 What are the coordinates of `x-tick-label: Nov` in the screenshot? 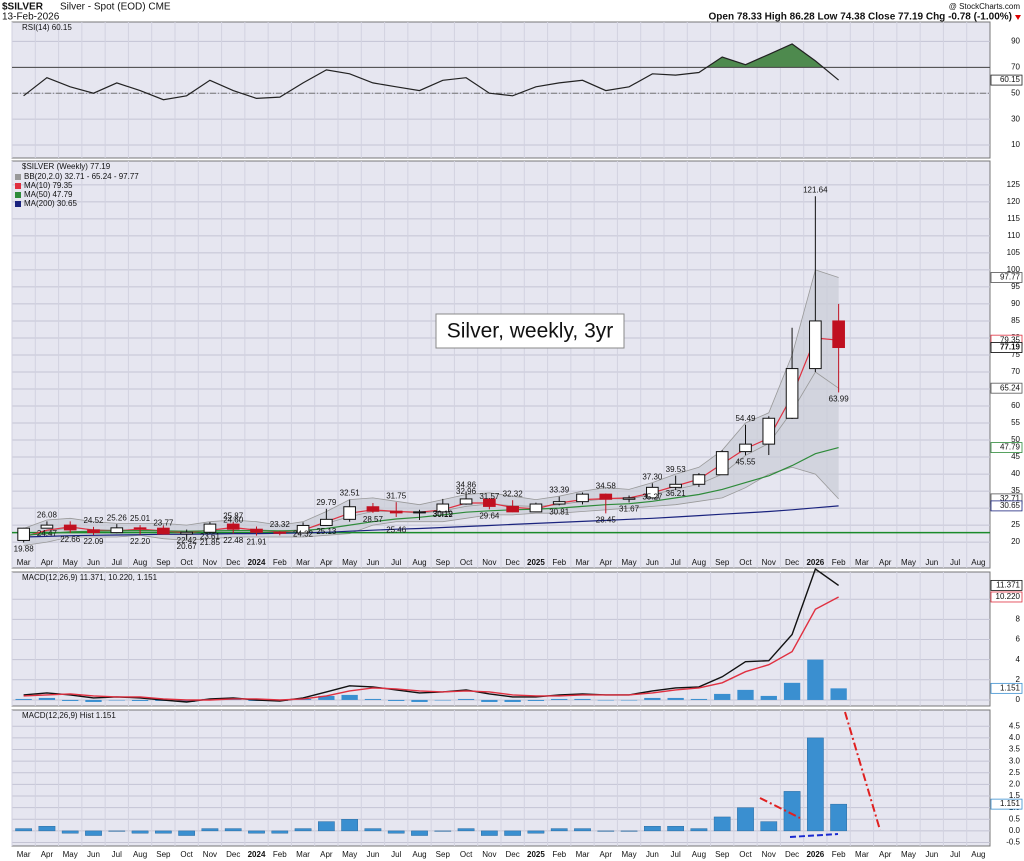 It's located at (769, 562).